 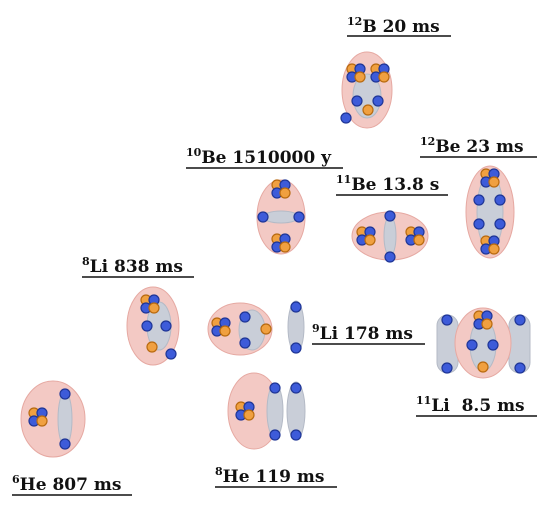 I want to click on label-b12: 12B 20 ms, so click(x=399, y=26).